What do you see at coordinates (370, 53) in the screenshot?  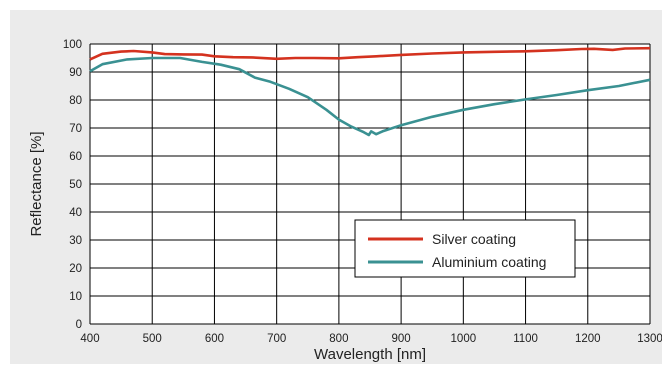 I see `series-line-silver-coating` at bounding box center [370, 53].